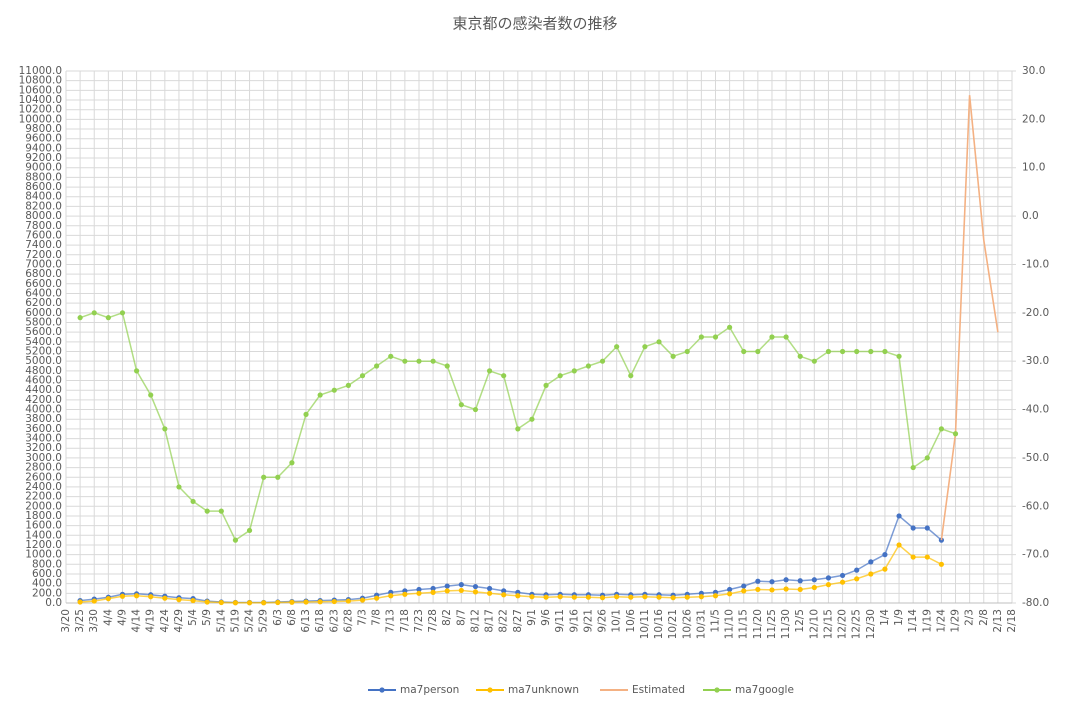  What do you see at coordinates (53, 603) in the screenshot?
I see `y-tick-label: 0.0` at bounding box center [53, 603].